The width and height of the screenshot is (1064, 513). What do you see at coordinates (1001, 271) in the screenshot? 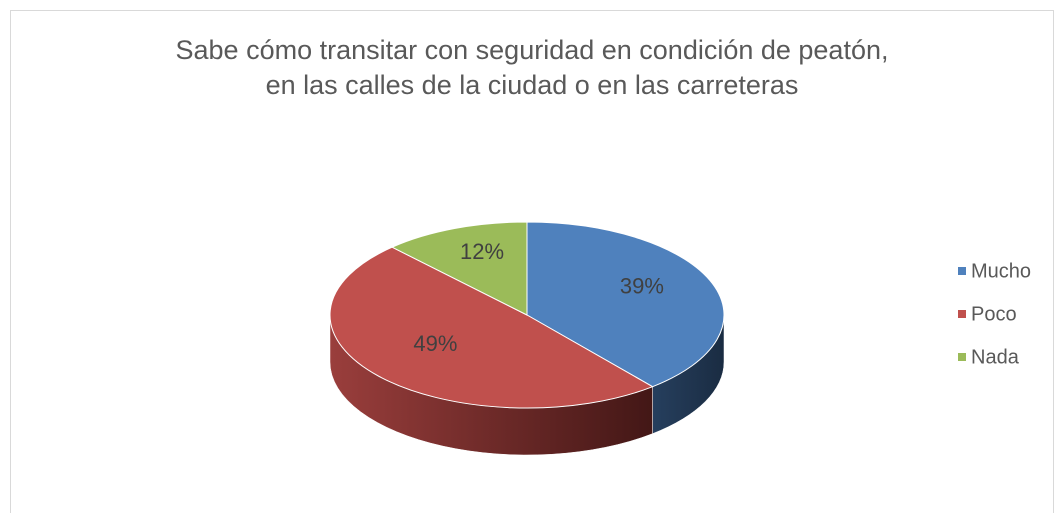
I see `legend-label: Mucho` at bounding box center [1001, 271].